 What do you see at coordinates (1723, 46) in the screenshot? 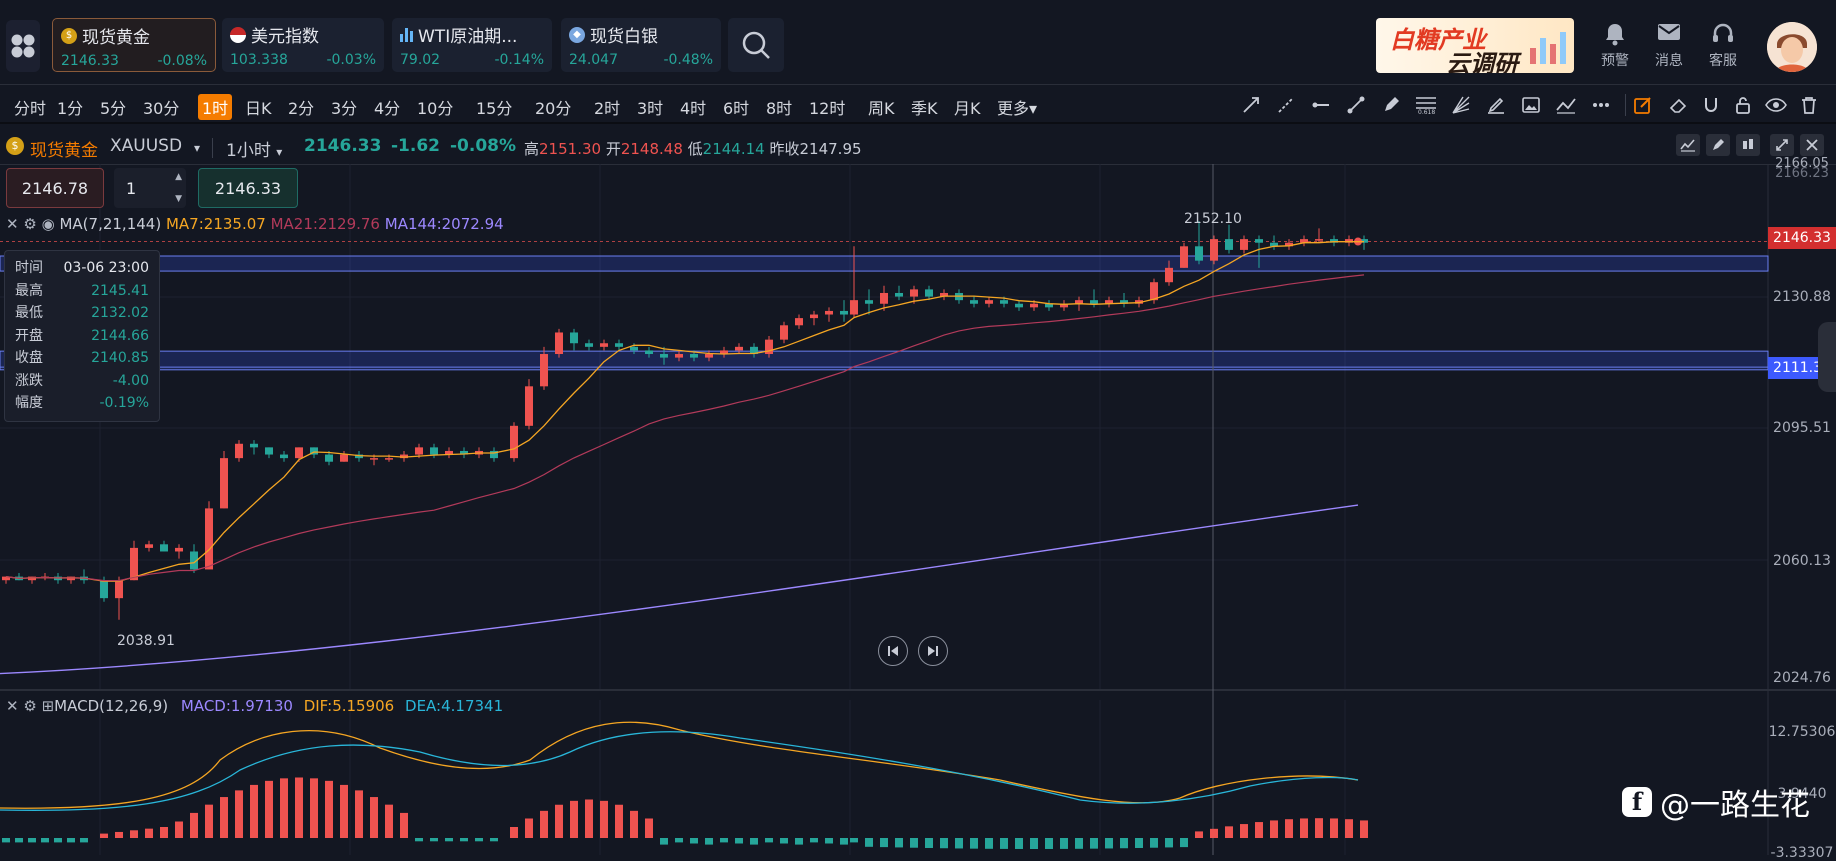
I see `service-button: 客服` at bounding box center [1723, 46].